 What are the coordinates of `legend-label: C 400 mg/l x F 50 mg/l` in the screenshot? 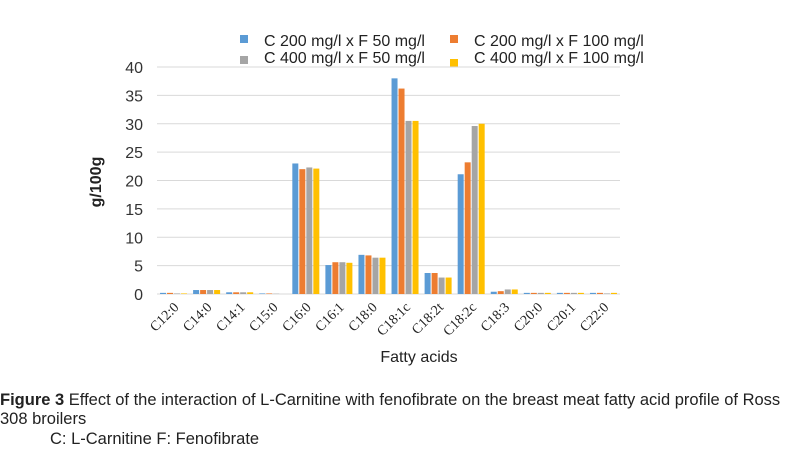 It's located at (344, 58).